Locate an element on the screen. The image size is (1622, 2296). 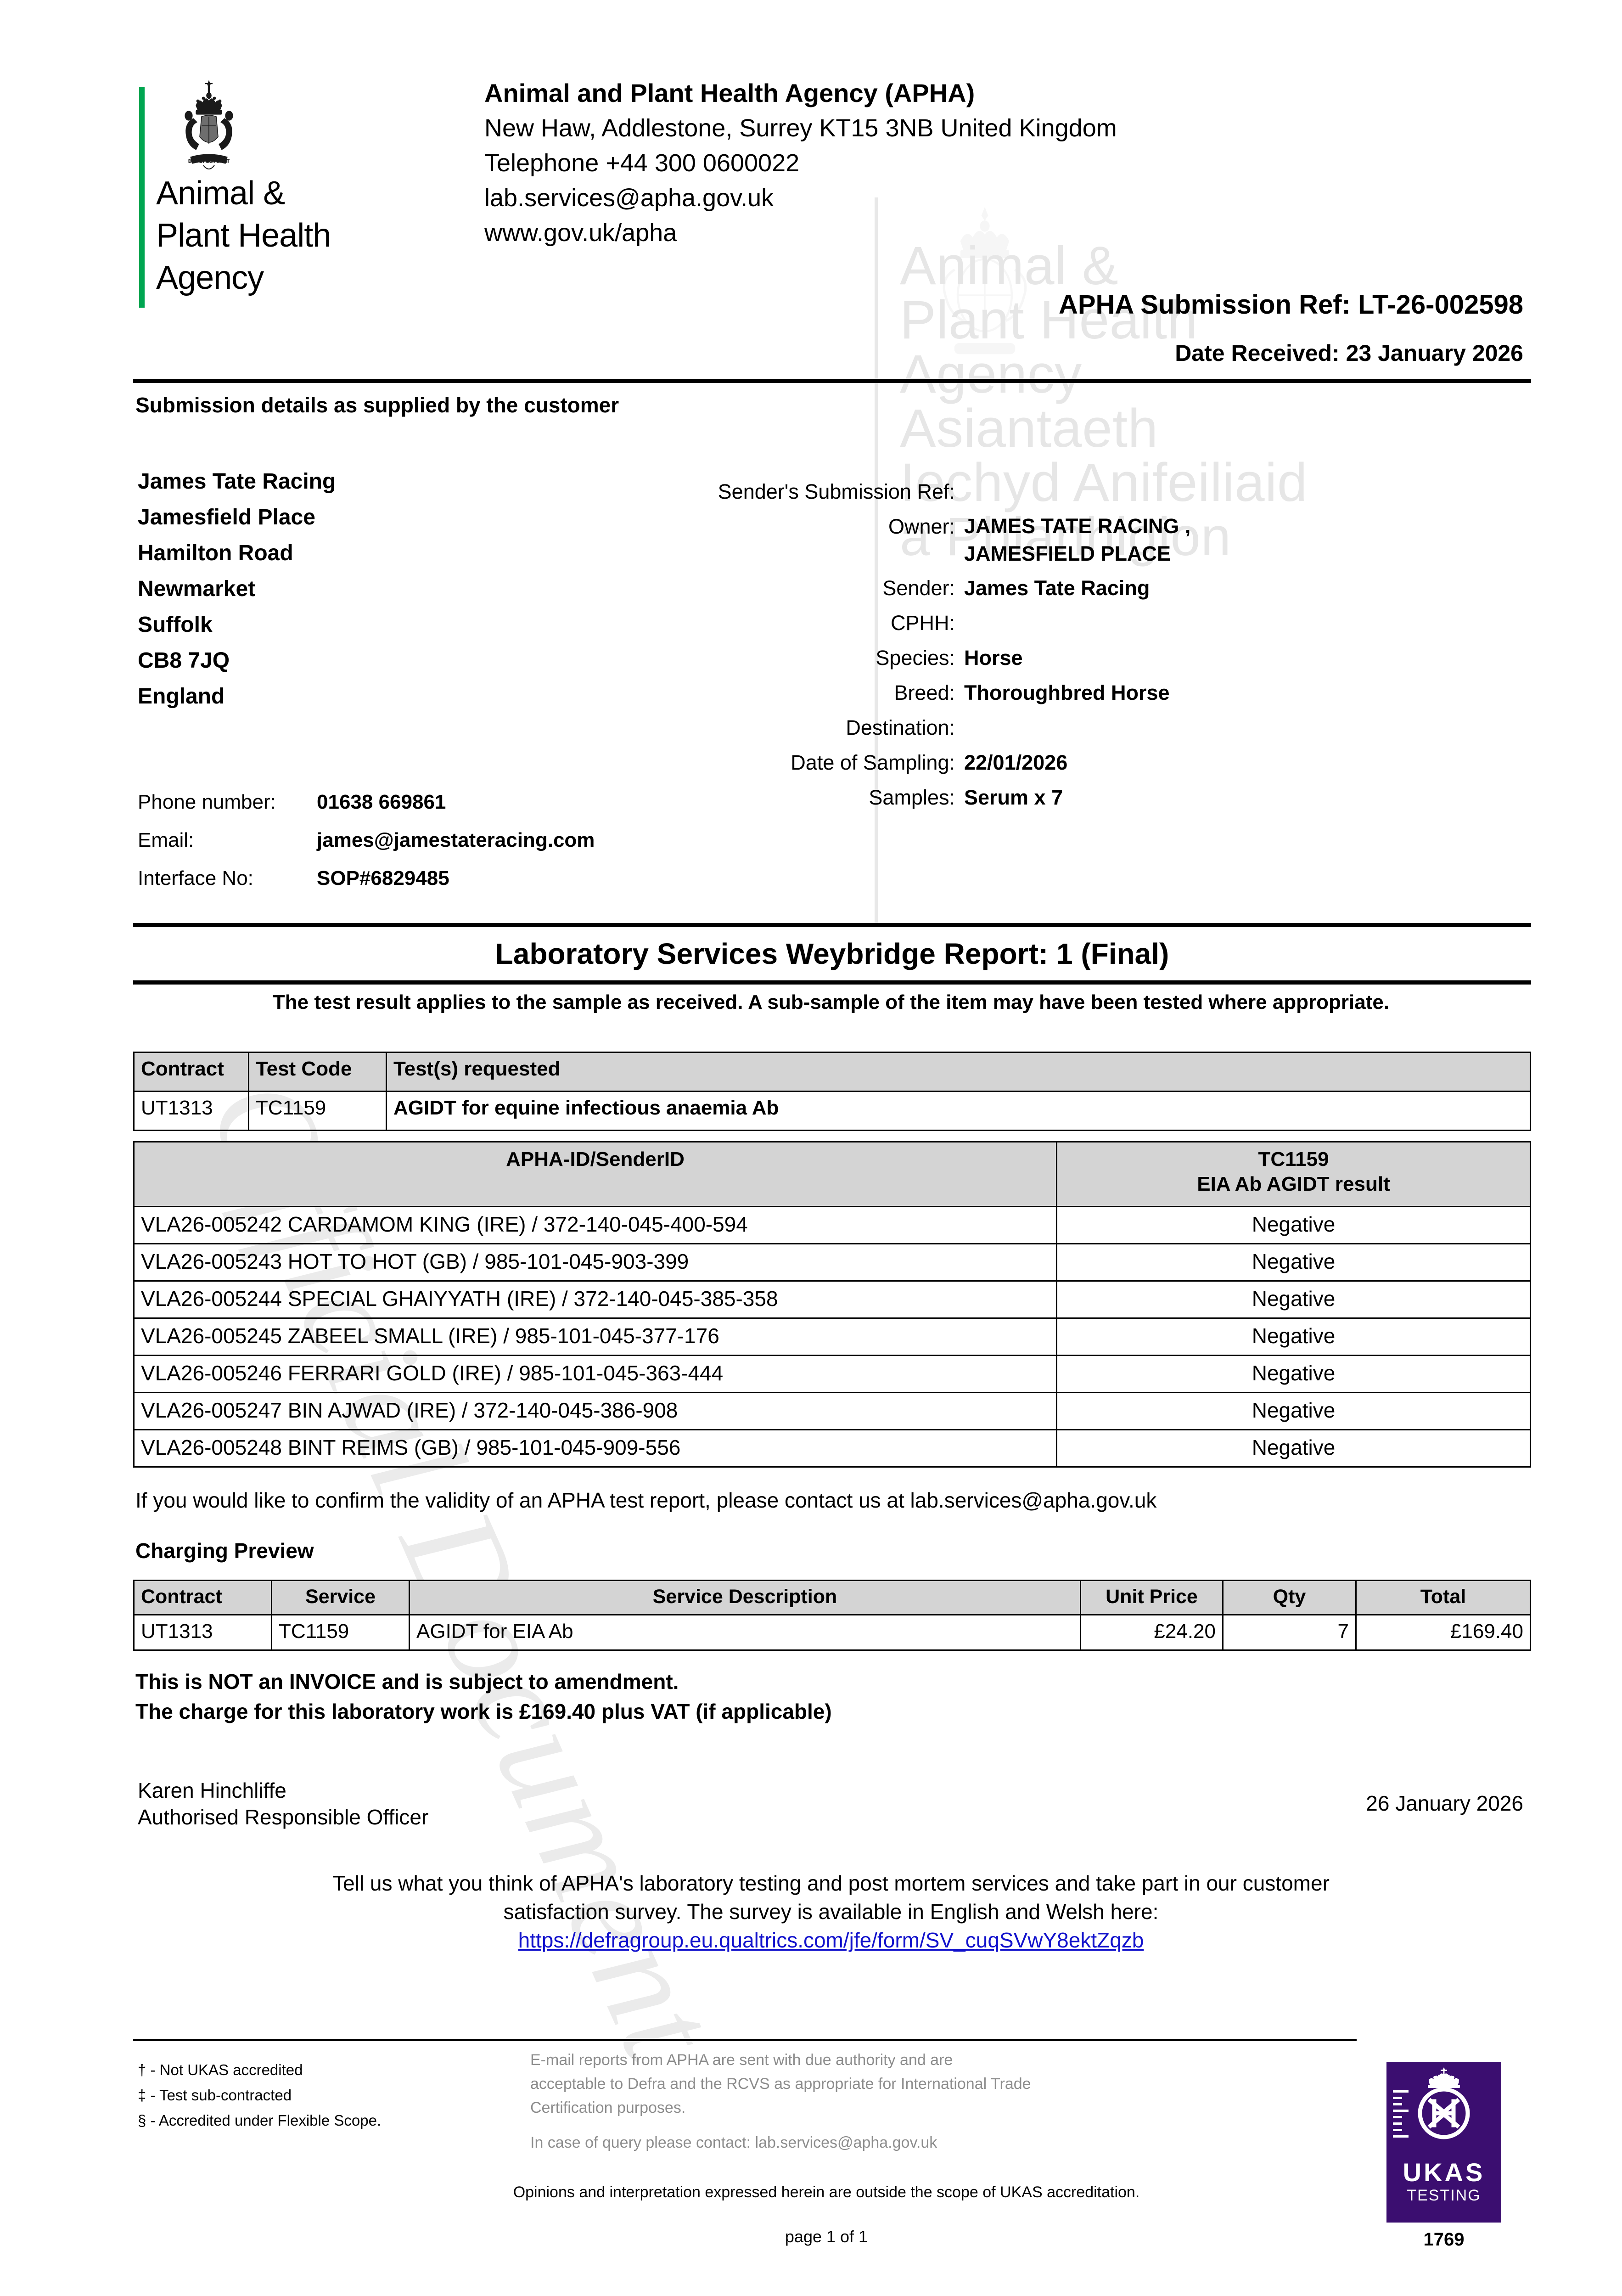
ukas-accreditation-logo: UKAS TESTING is located at coordinates (1444, 2142).